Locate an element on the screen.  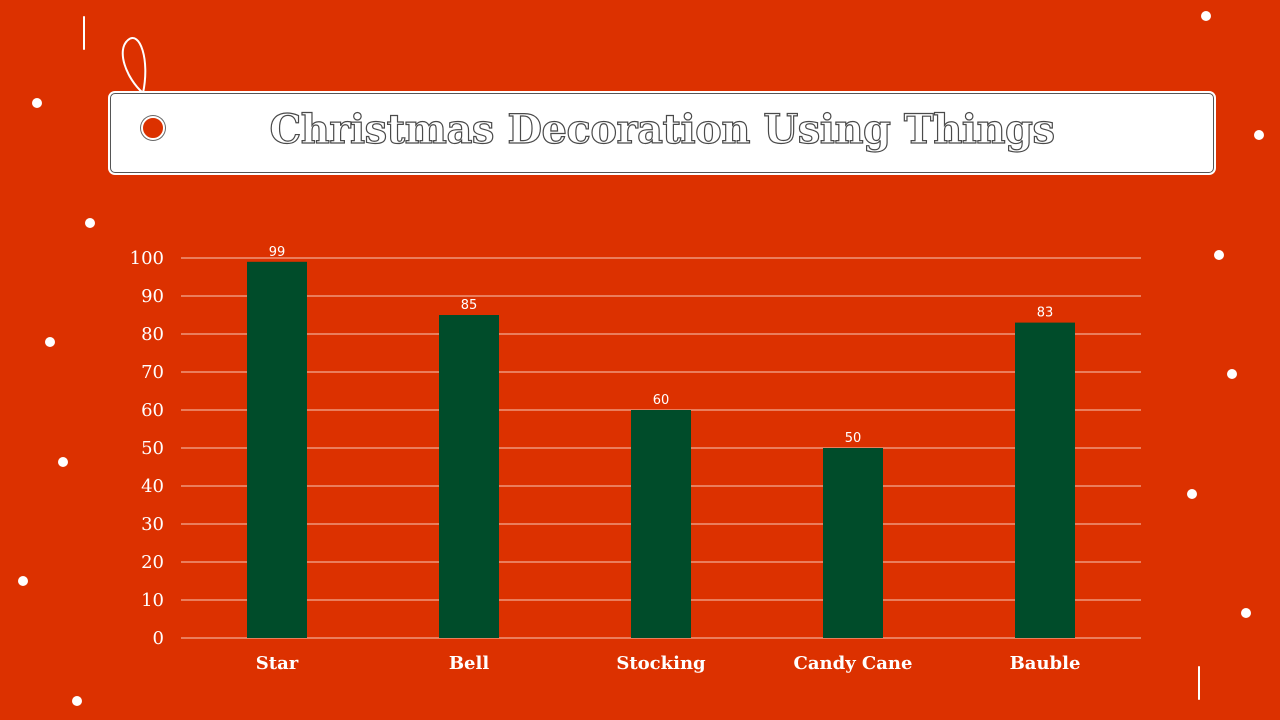
data-label: 60 is located at coordinates (661, 400).